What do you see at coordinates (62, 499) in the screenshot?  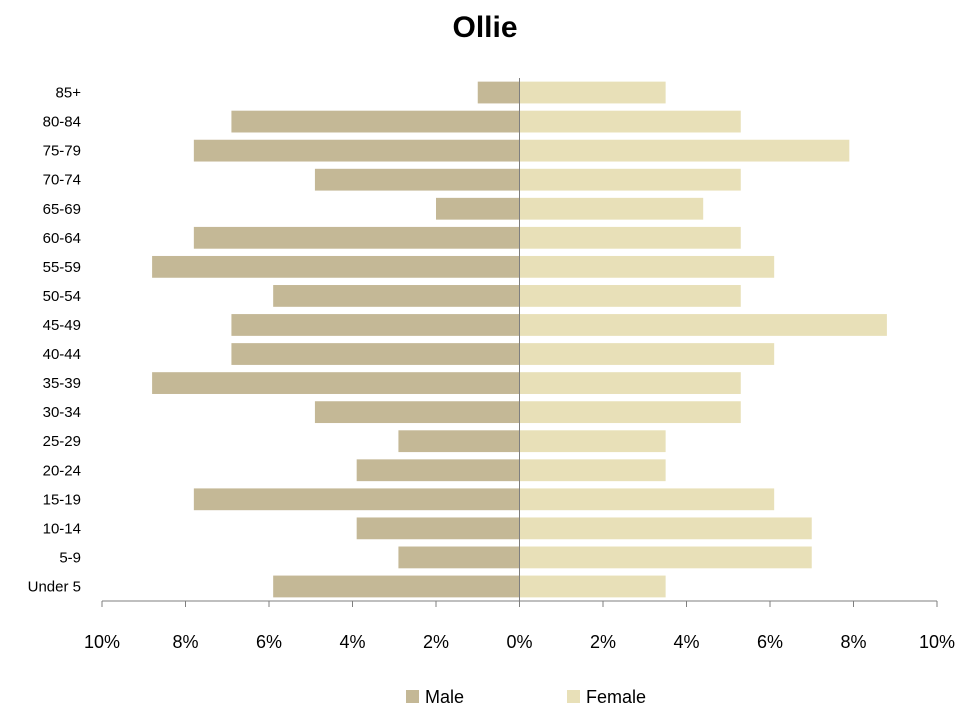 I see `category-label: 15-19` at bounding box center [62, 499].